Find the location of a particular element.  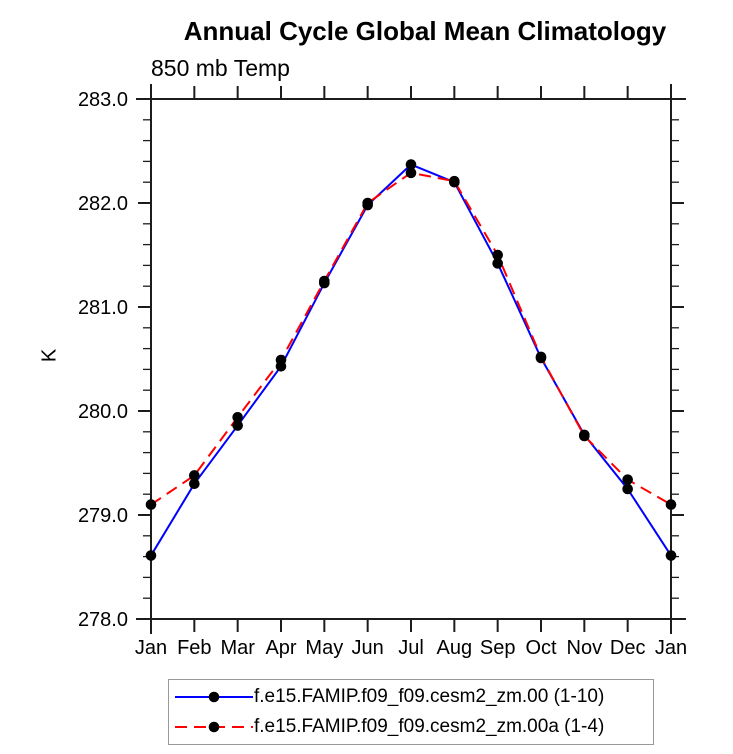

x-tick-label: Sep is located at coordinates (498, 648).